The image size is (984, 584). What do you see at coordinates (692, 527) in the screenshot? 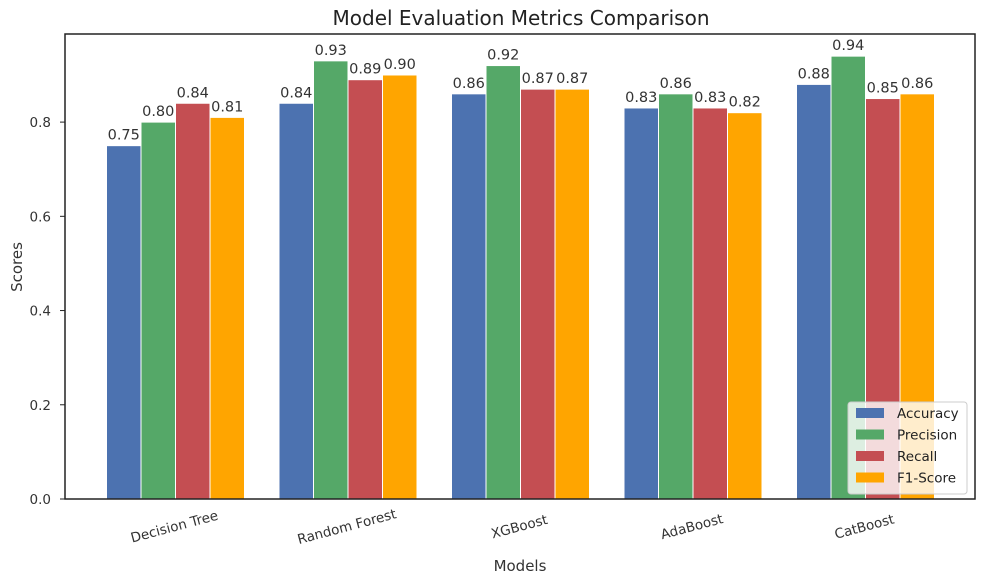
I see `x-tick-label: AdaBoost` at bounding box center [692, 527].